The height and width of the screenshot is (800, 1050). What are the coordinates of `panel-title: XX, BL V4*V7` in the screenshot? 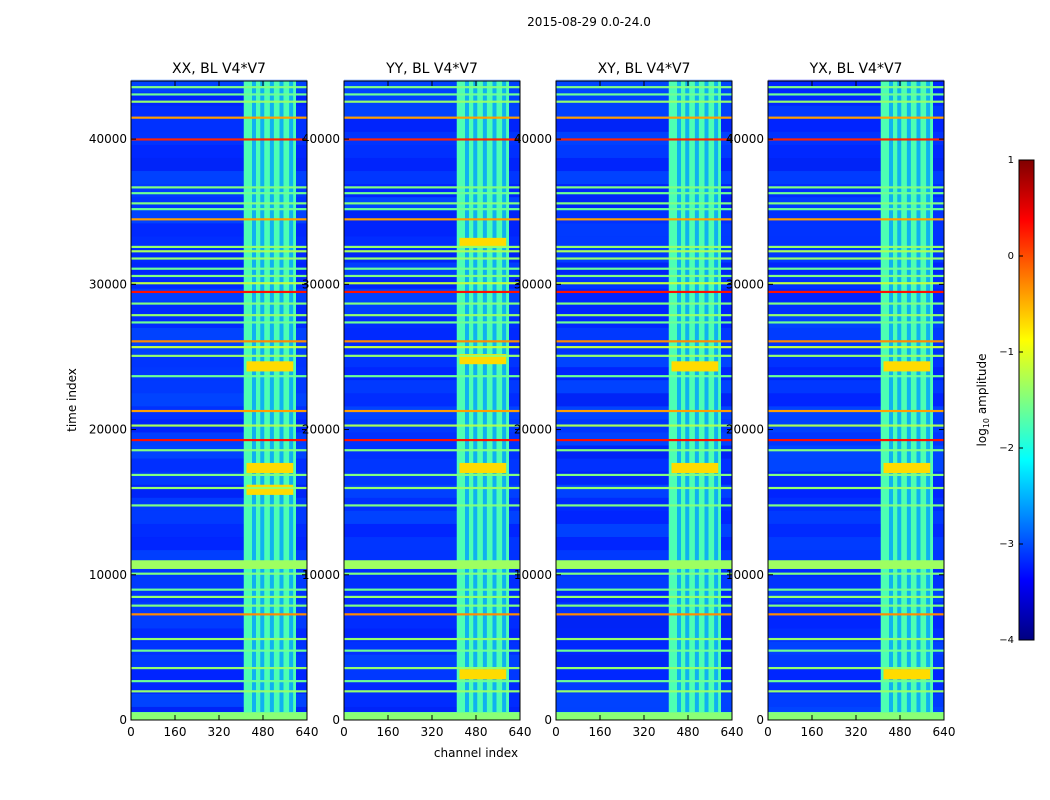 It's located at (219, 69).